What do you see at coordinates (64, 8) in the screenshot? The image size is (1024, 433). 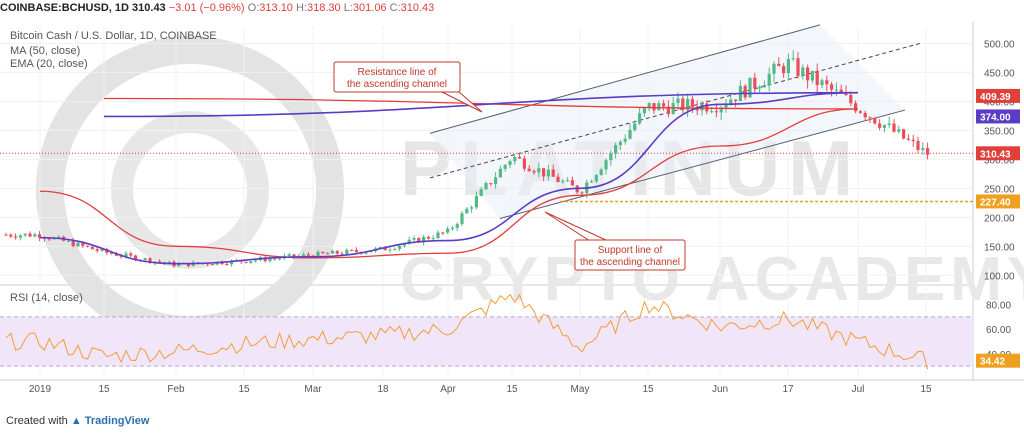 I see `symbol-label: COINBASE:BCHUSD, 1D` at bounding box center [64, 8].